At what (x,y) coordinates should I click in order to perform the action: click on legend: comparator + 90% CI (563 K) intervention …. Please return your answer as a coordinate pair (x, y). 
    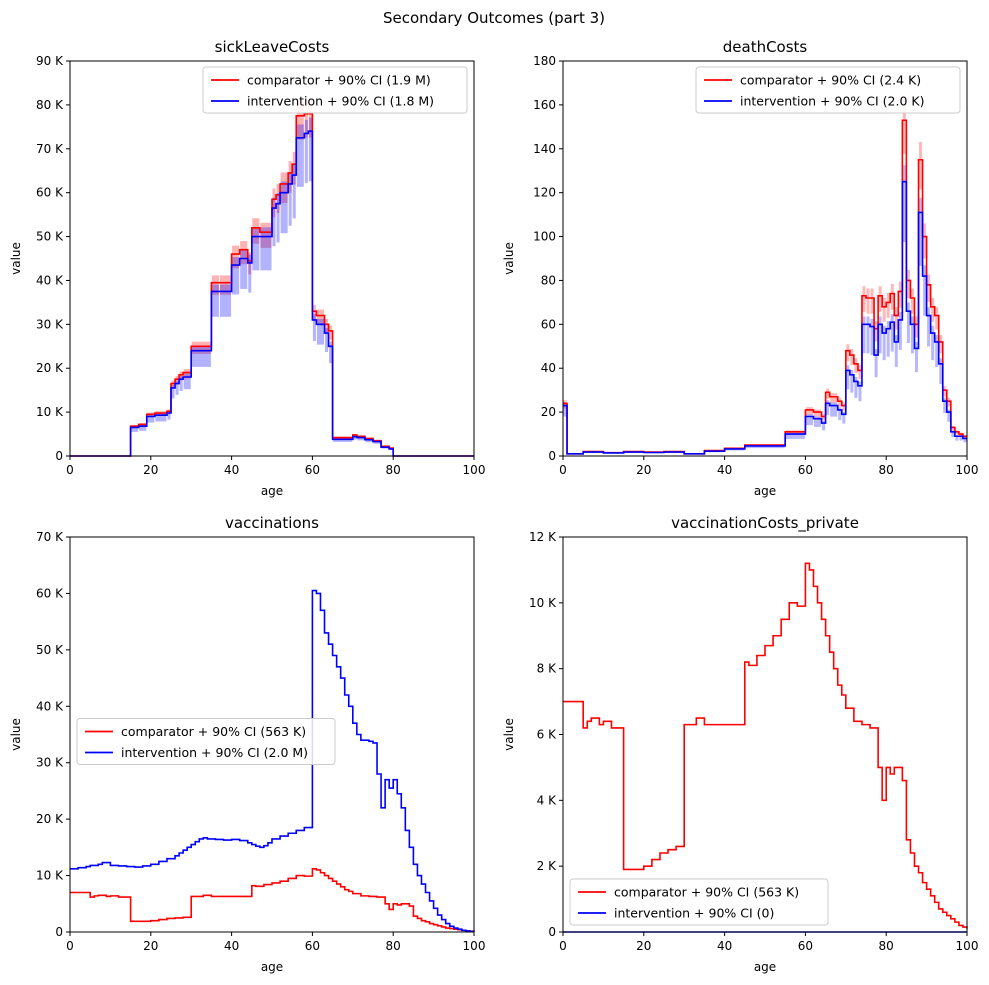
    Looking at the image, I should click on (699, 902).